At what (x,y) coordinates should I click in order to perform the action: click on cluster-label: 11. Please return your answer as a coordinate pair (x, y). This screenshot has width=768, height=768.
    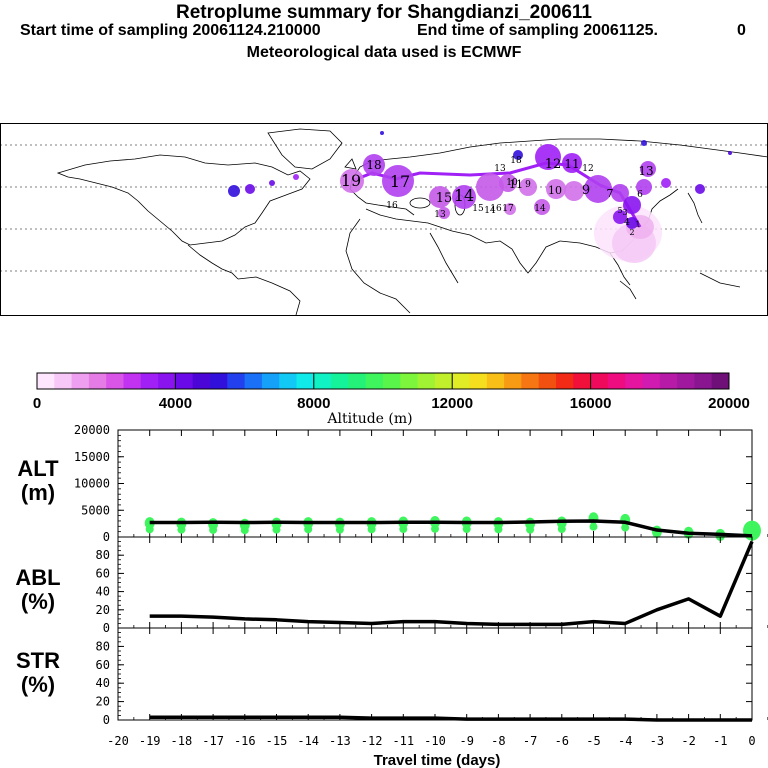
    Looking at the image, I should click on (571, 164).